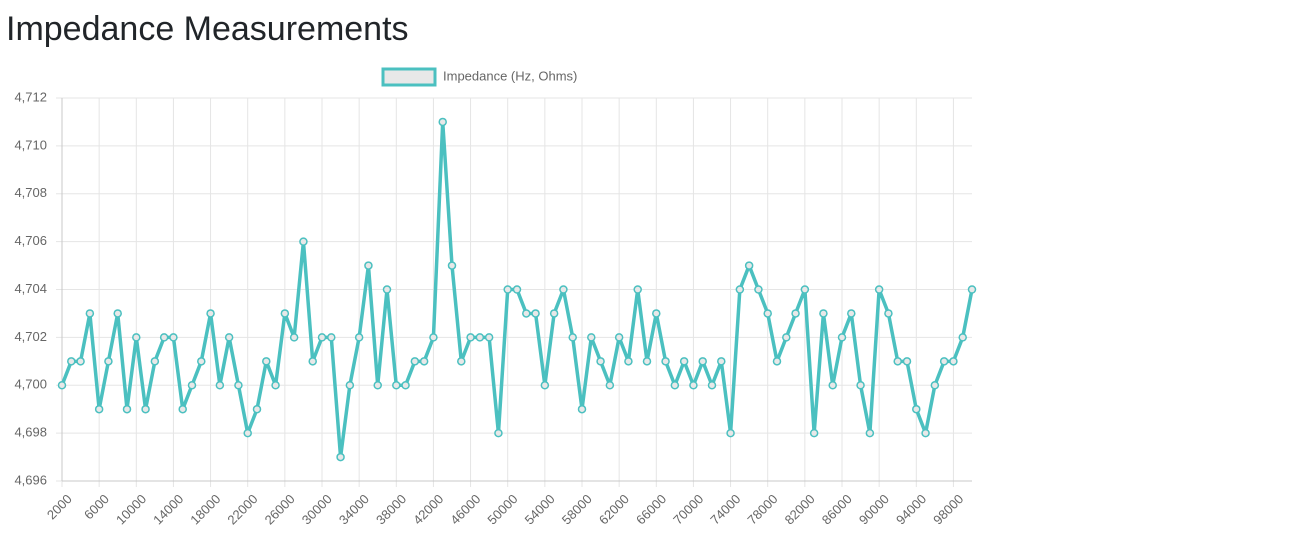 The width and height of the screenshot is (1308, 535). Describe the element at coordinates (874, 509) in the screenshot. I see `x-tick-label: 90000` at that location.